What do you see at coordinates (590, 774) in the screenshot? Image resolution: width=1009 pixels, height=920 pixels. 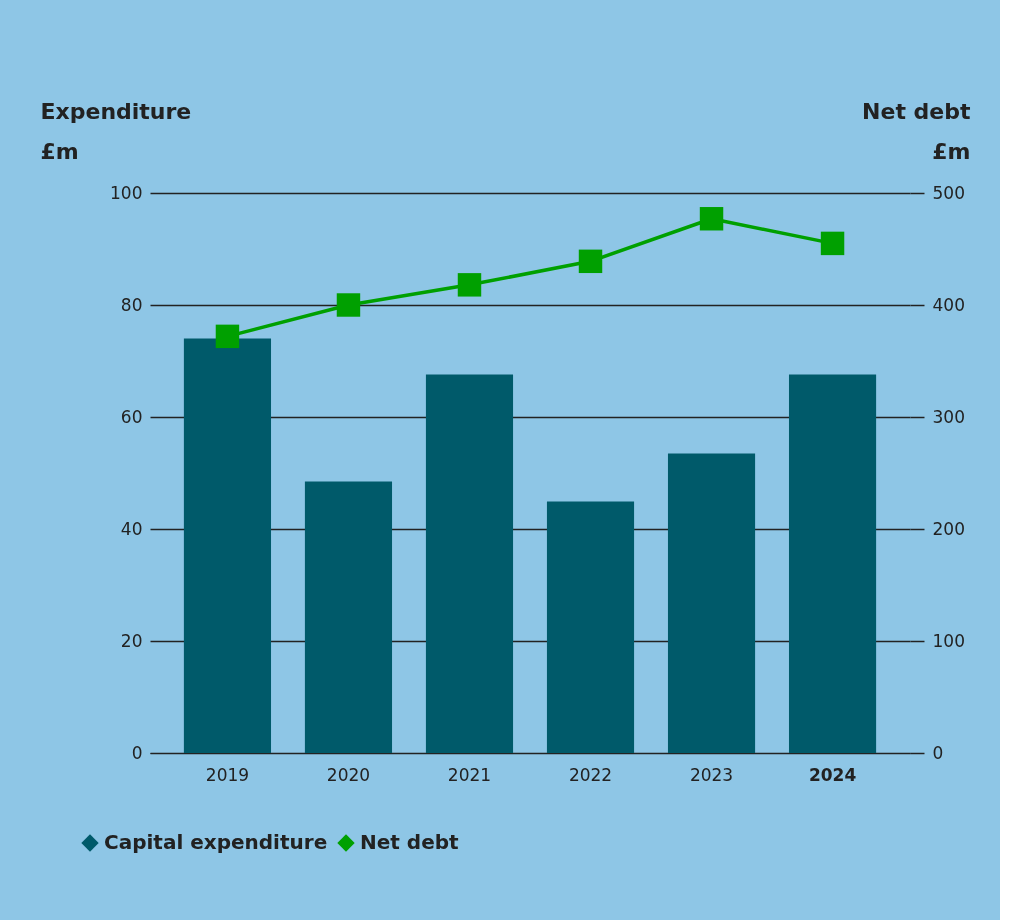 I see `x-tick-label: 2022` at bounding box center [590, 774].